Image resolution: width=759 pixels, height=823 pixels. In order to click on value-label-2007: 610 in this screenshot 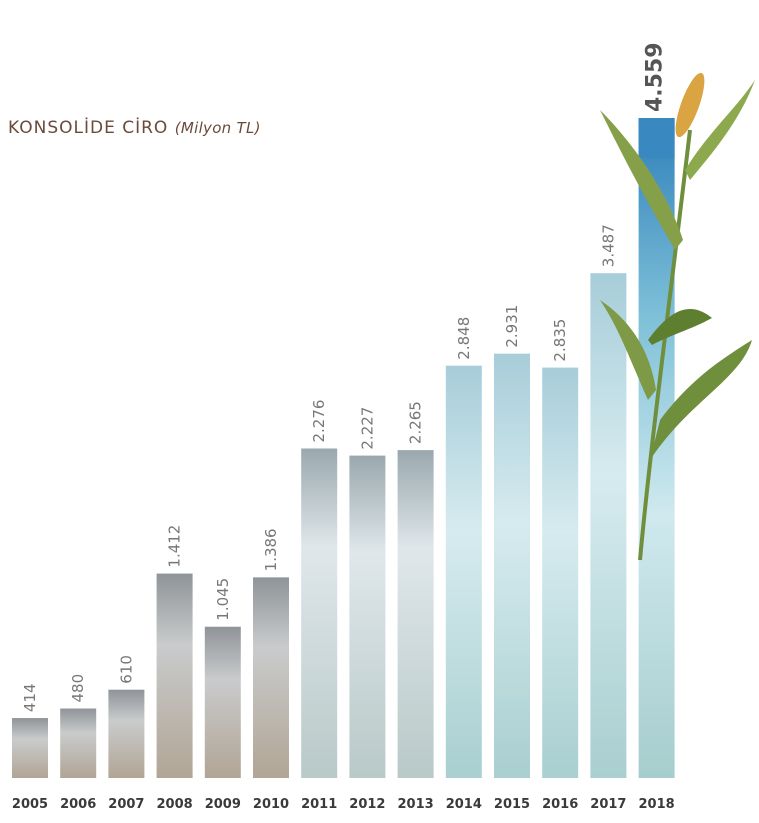, I will do `click(126, 669)`.